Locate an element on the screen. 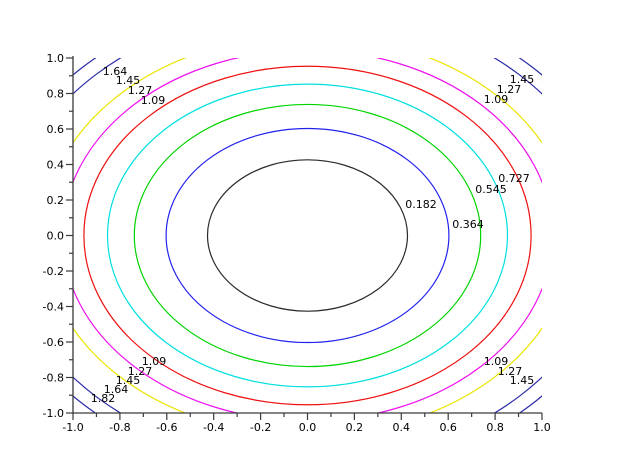  x-tick-label: -1.0 is located at coordinates (72, 427).